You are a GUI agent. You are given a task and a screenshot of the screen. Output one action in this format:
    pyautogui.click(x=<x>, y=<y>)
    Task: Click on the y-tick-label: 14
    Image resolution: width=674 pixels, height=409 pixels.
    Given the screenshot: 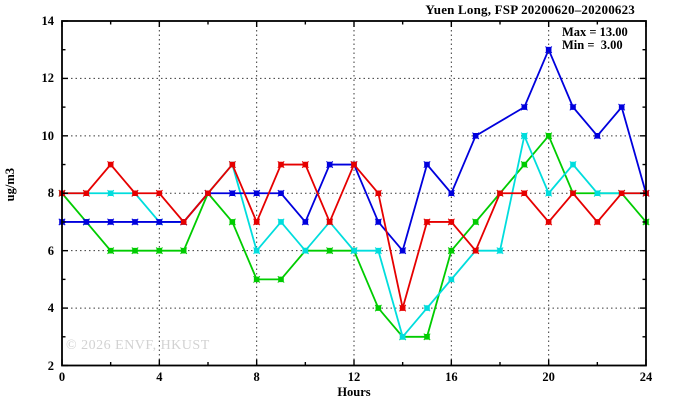 What is the action you would take?
    pyautogui.click(x=48, y=21)
    